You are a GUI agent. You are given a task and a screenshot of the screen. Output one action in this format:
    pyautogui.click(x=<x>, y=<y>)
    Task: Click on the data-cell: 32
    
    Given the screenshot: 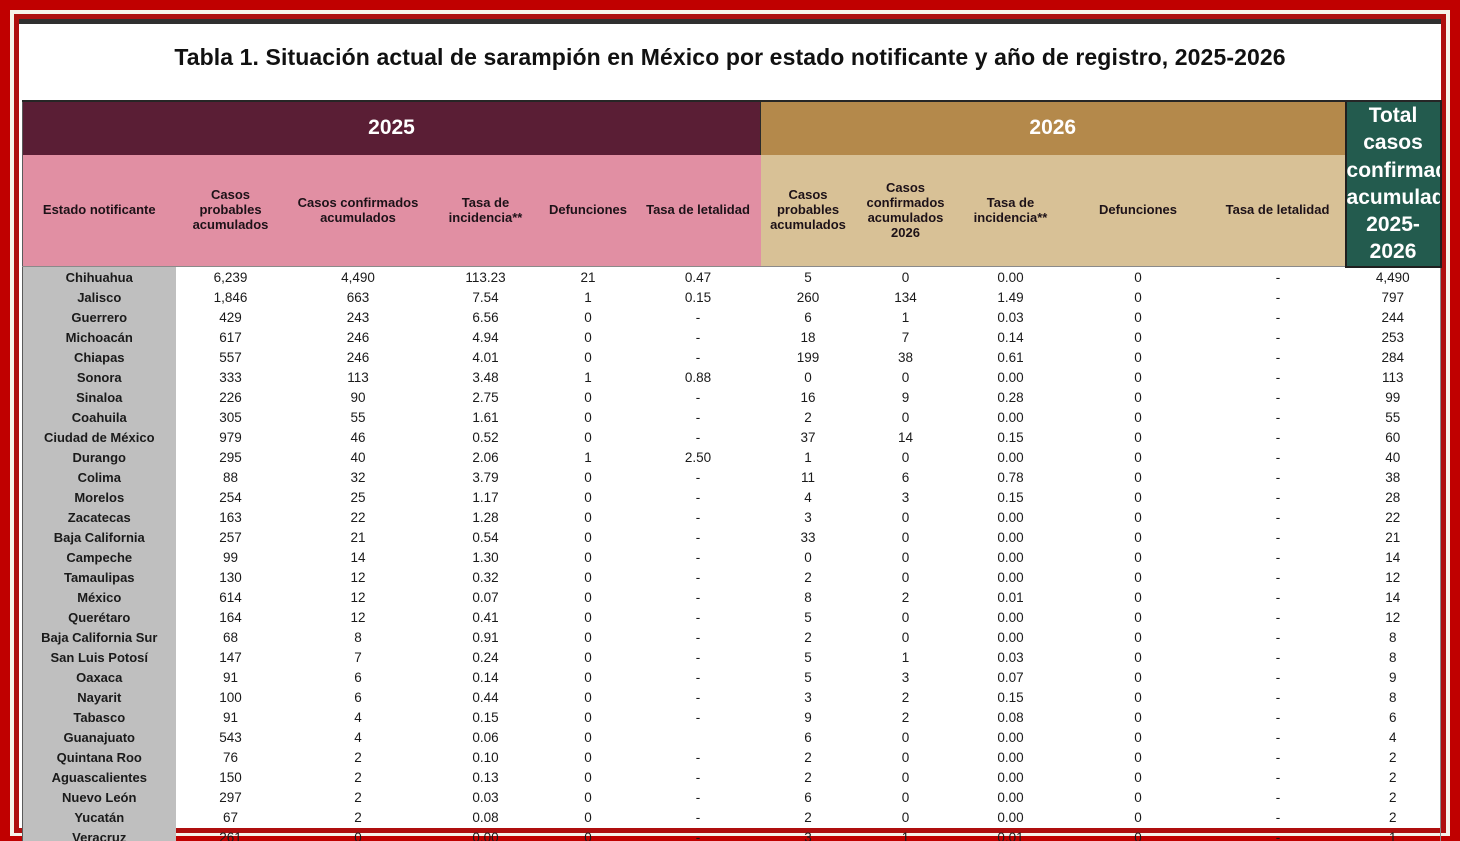 What is the action you would take?
    pyautogui.click(x=358, y=478)
    